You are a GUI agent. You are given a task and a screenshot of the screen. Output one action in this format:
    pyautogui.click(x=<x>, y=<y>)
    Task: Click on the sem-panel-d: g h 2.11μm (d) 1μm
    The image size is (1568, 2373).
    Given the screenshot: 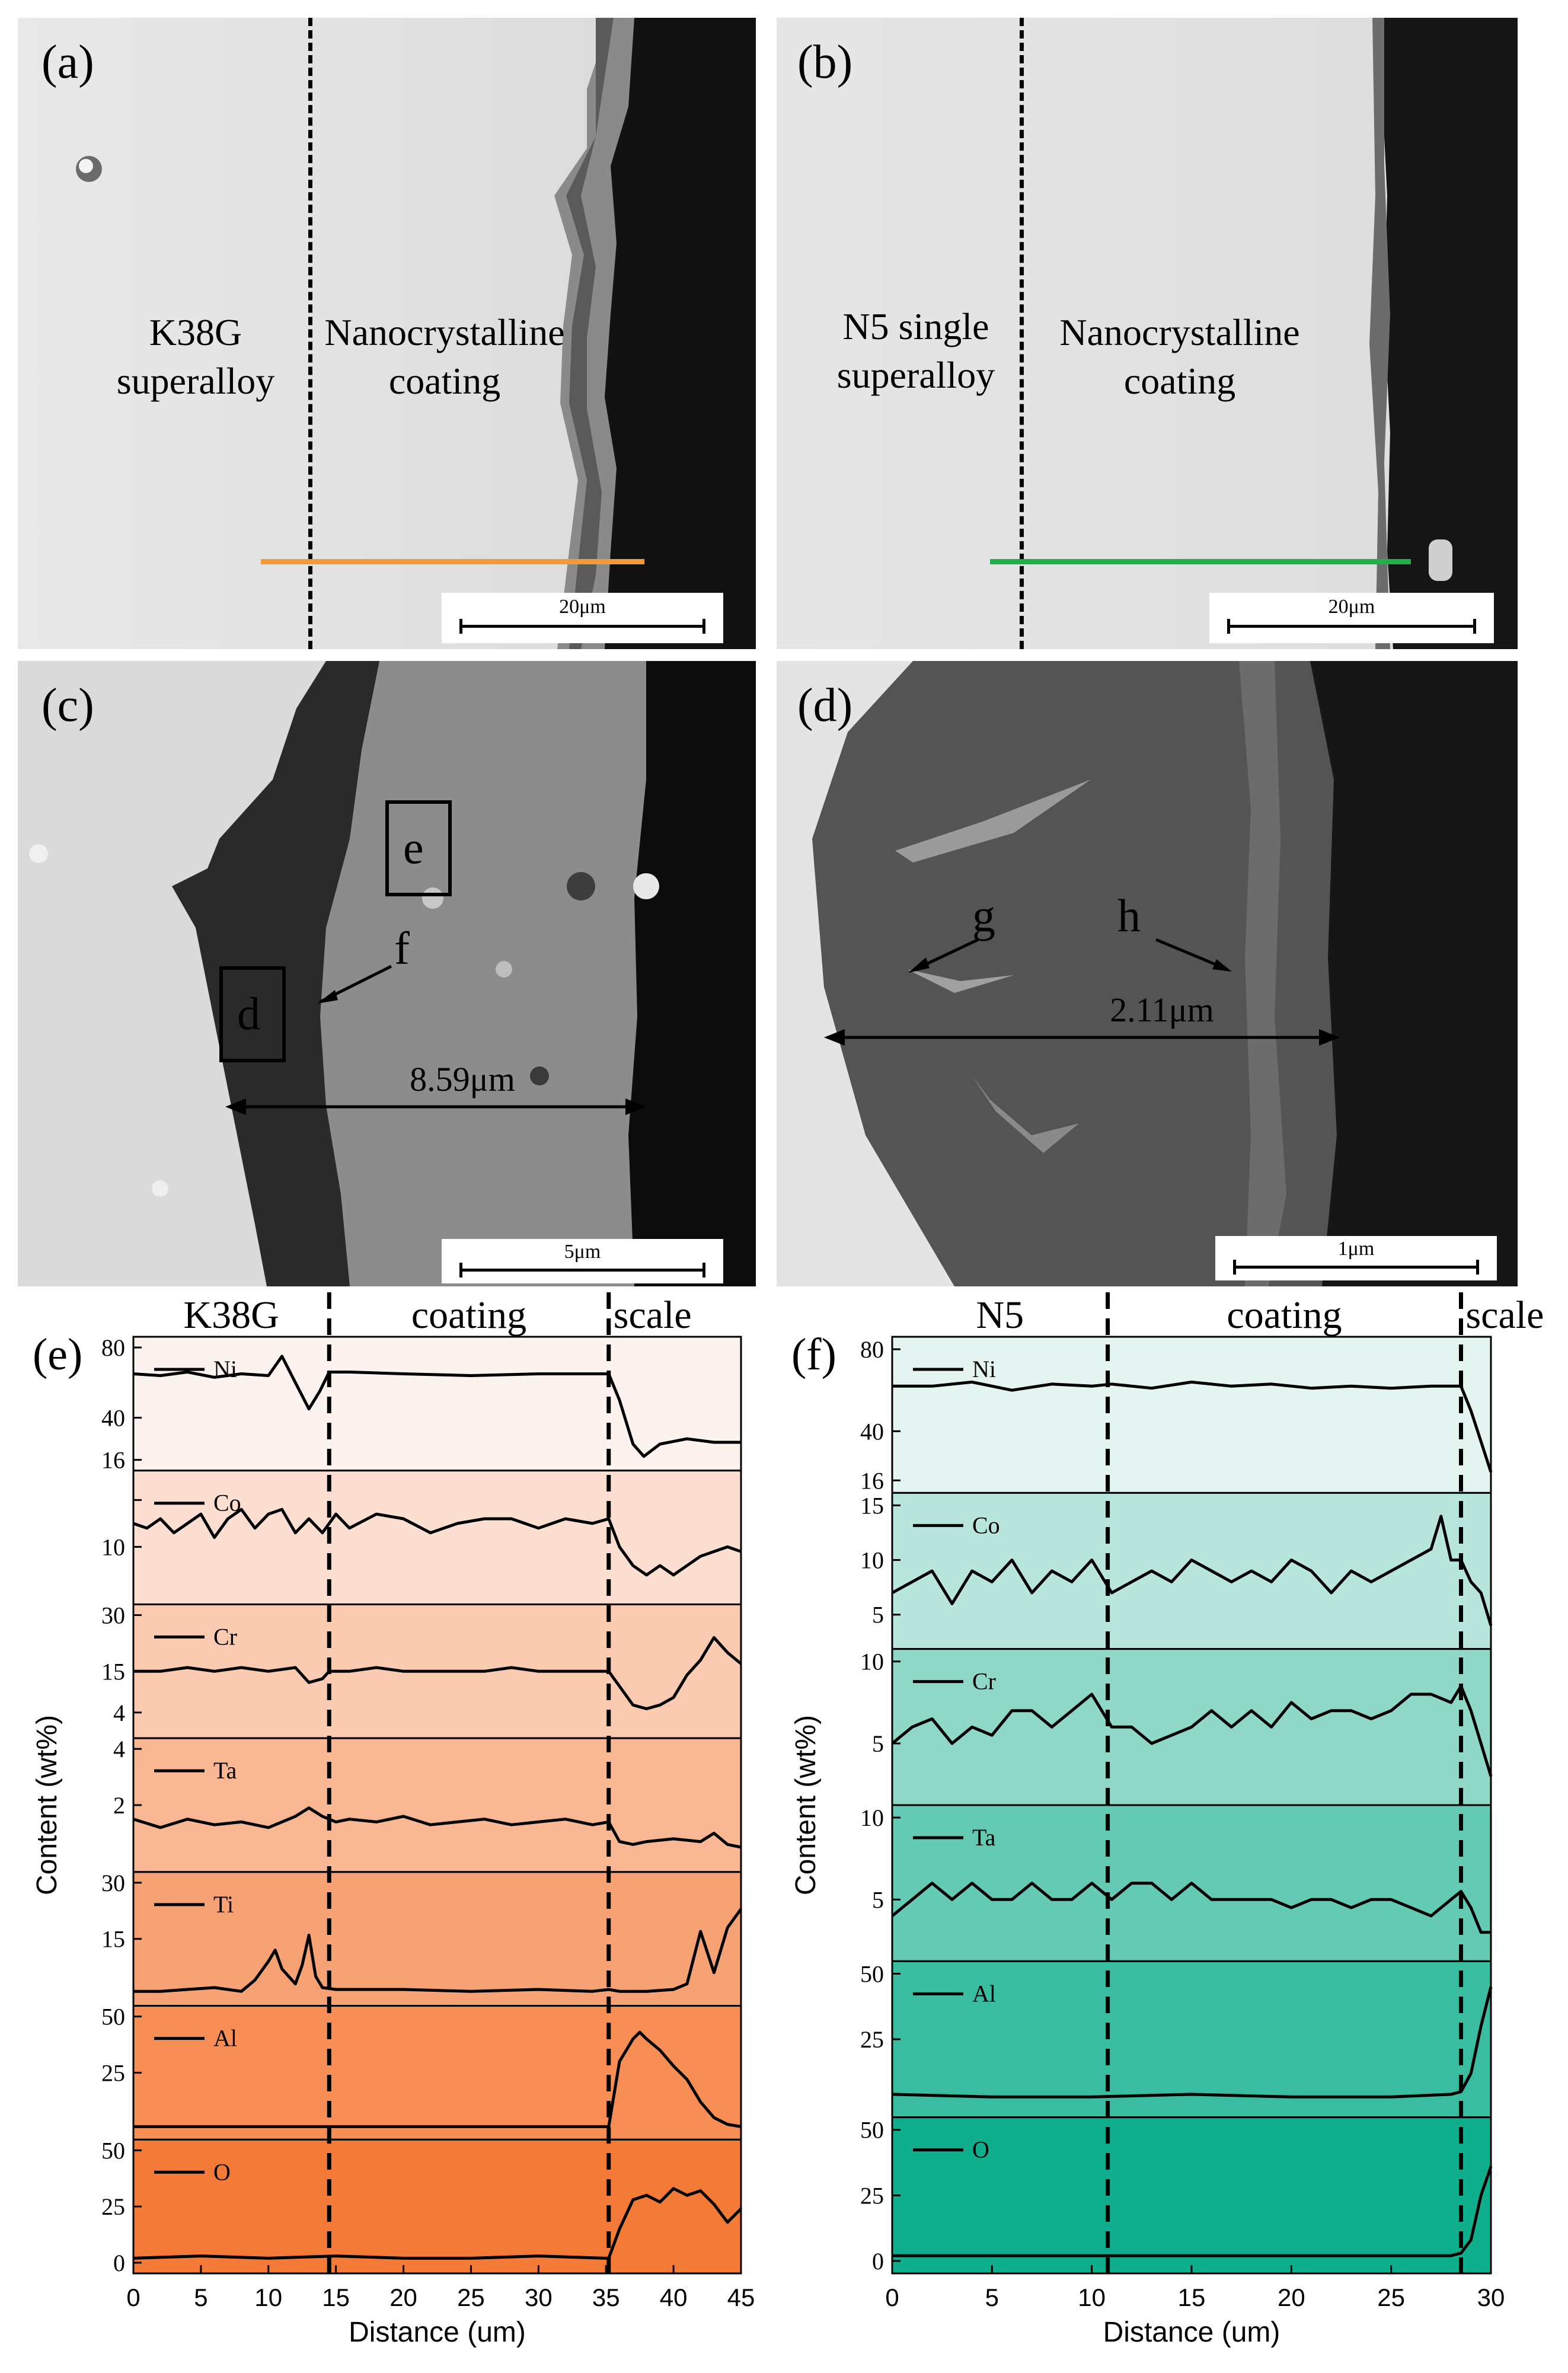 What is the action you would take?
    pyautogui.click(x=1147, y=974)
    